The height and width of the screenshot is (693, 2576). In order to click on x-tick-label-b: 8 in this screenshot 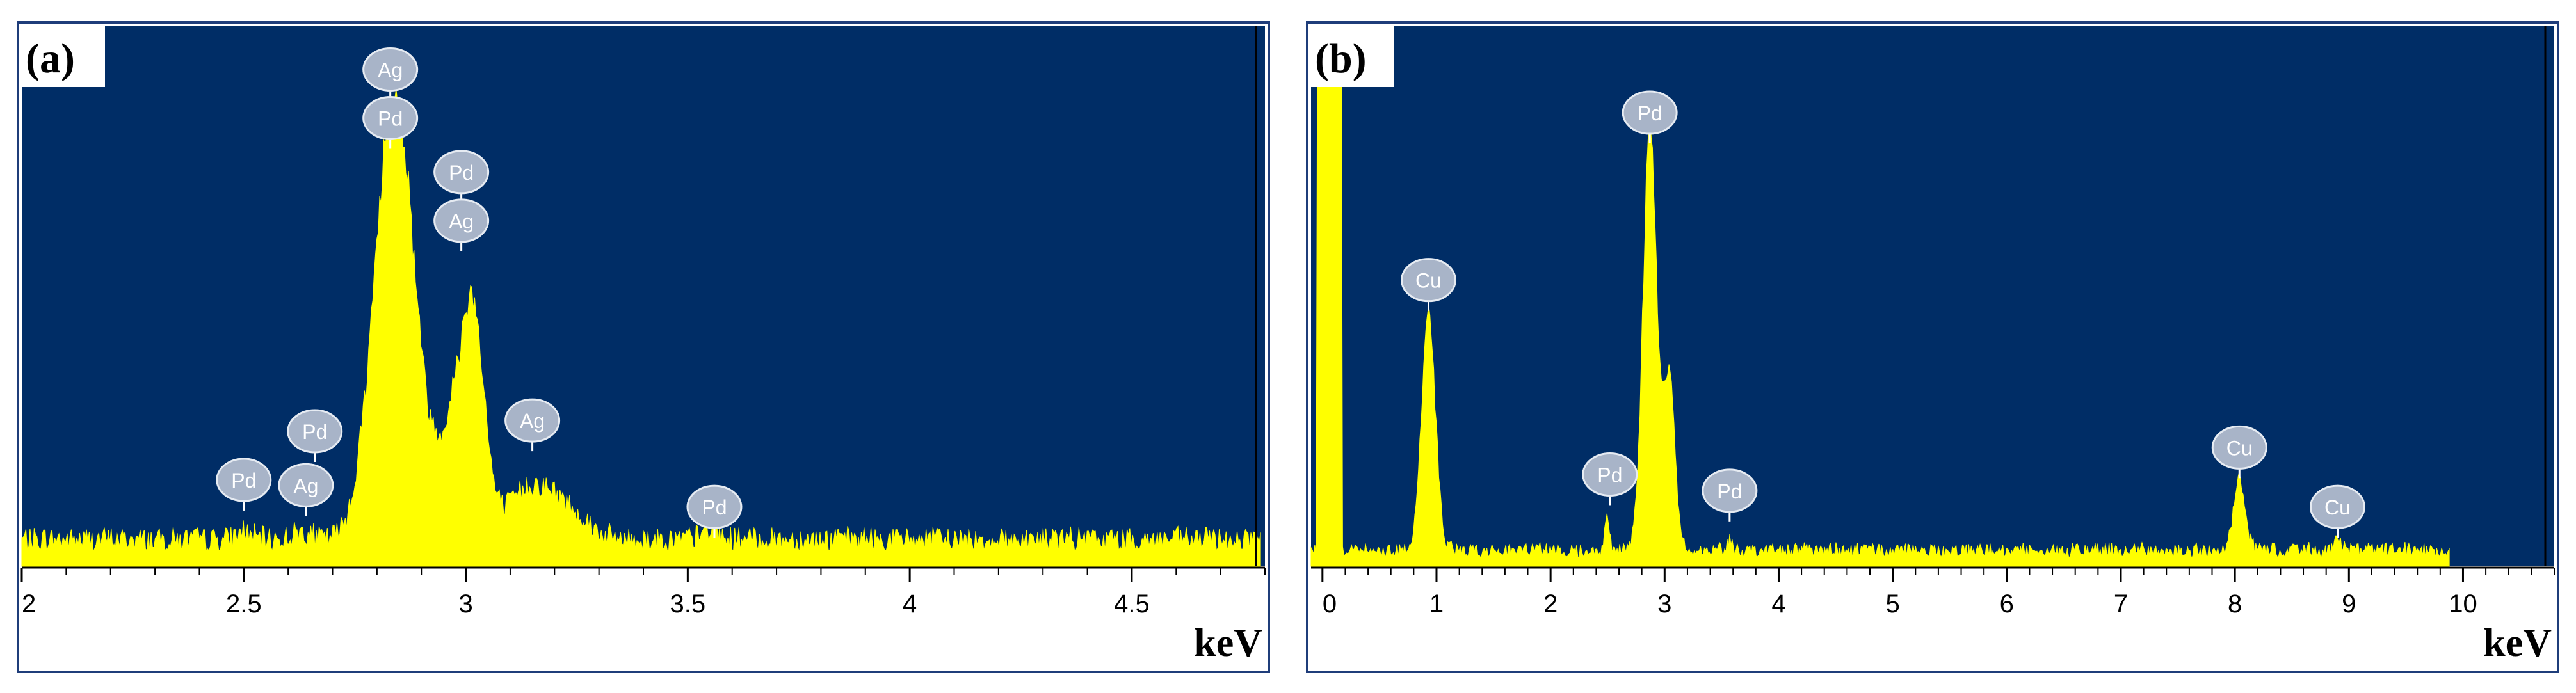, I will do `click(2235, 604)`.